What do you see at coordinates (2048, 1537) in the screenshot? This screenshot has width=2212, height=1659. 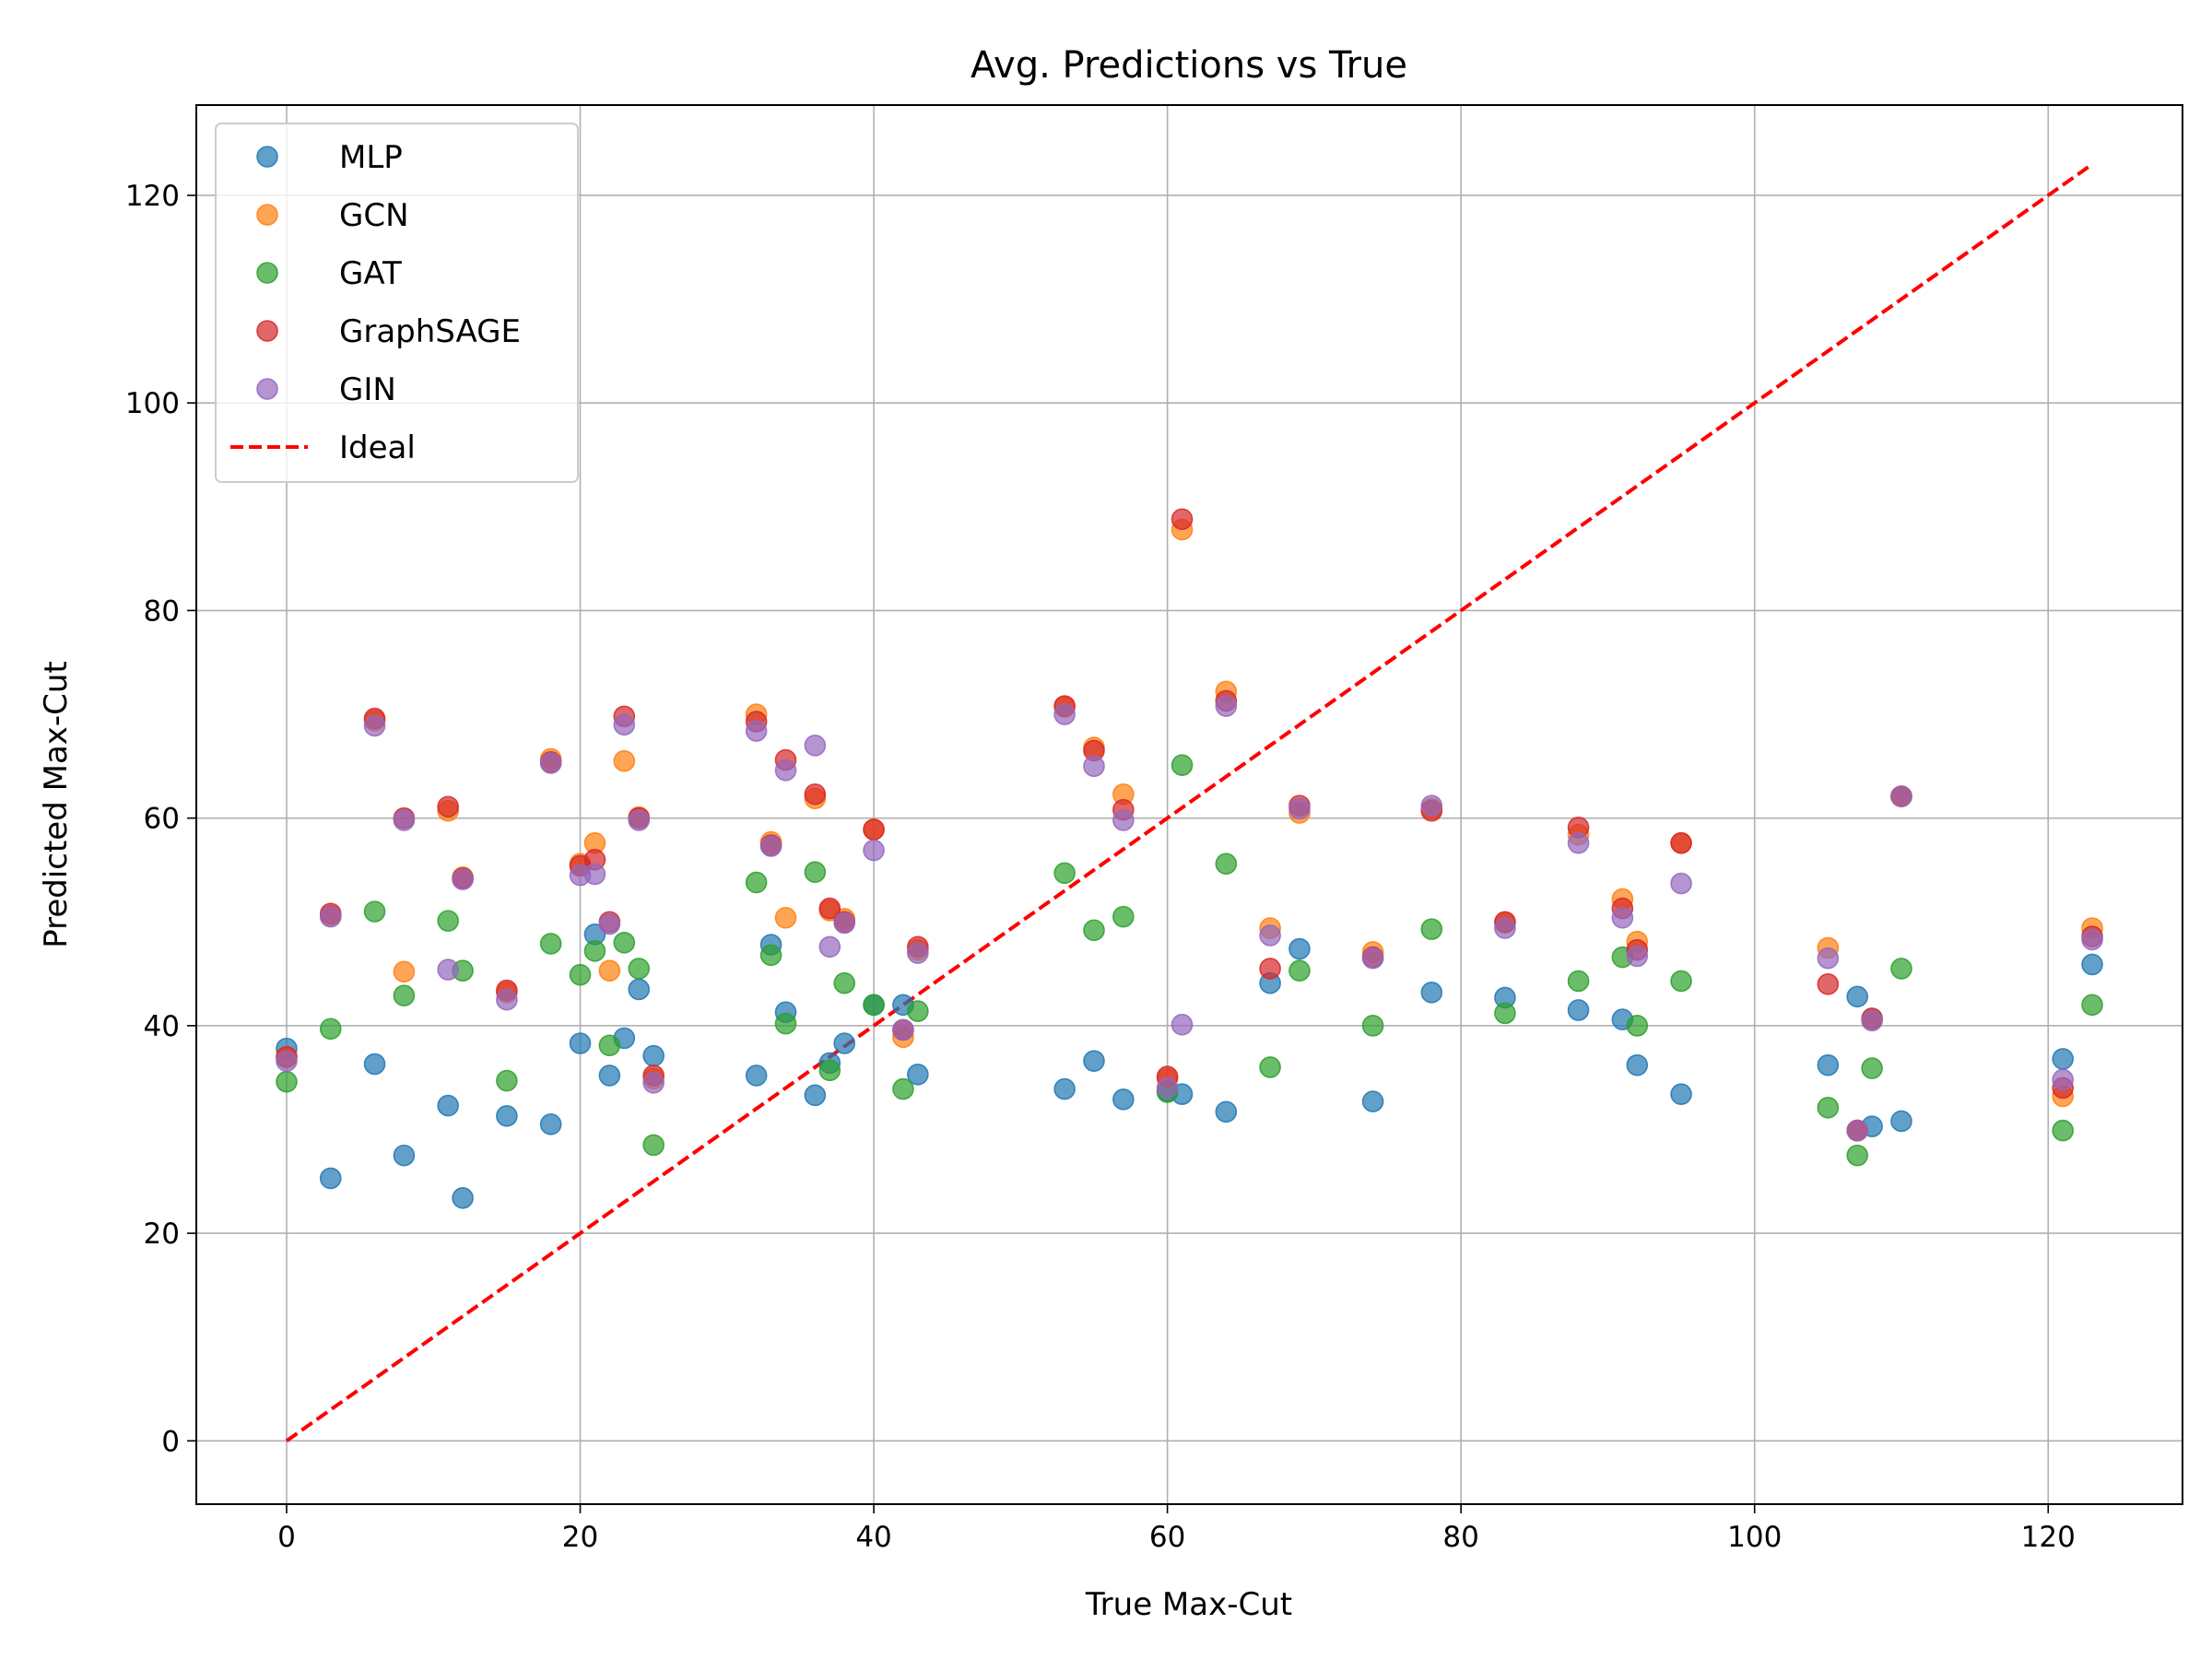 I see `x-tick-label: 120` at bounding box center [2048, 1537].